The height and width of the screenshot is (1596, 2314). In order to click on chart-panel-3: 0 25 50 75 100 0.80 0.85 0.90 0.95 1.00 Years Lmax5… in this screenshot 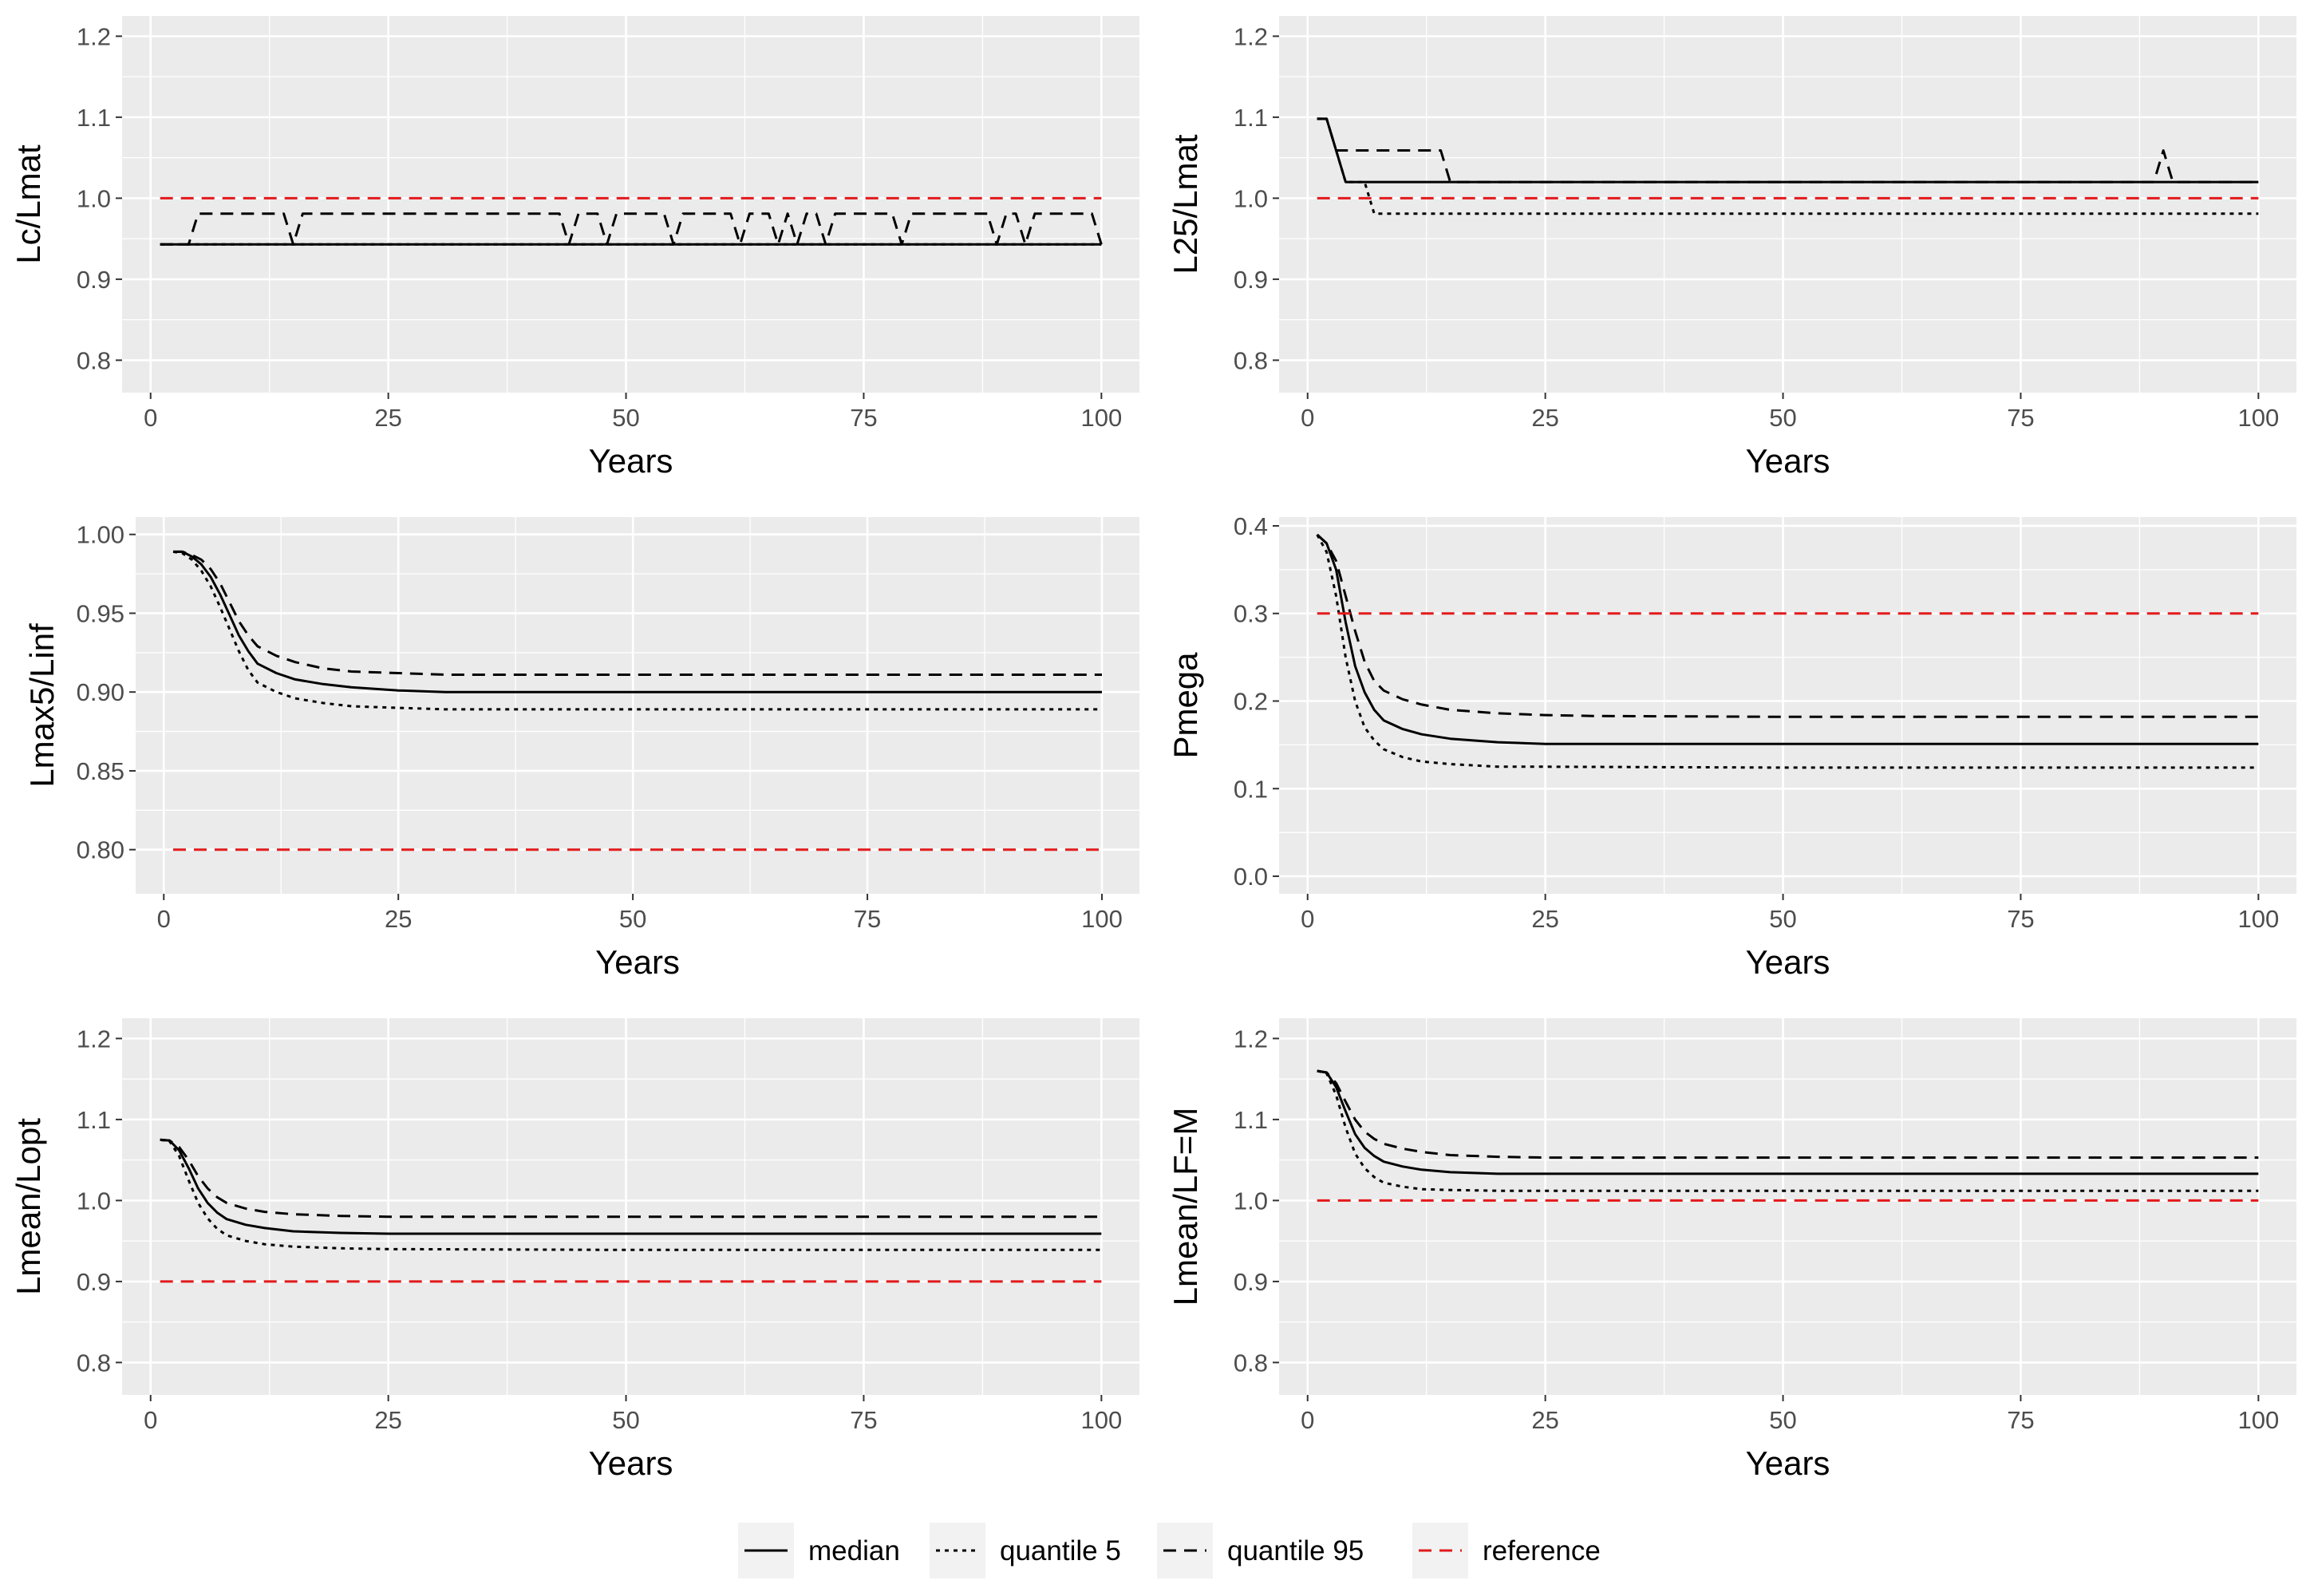, I will do `click(581, 749)`.